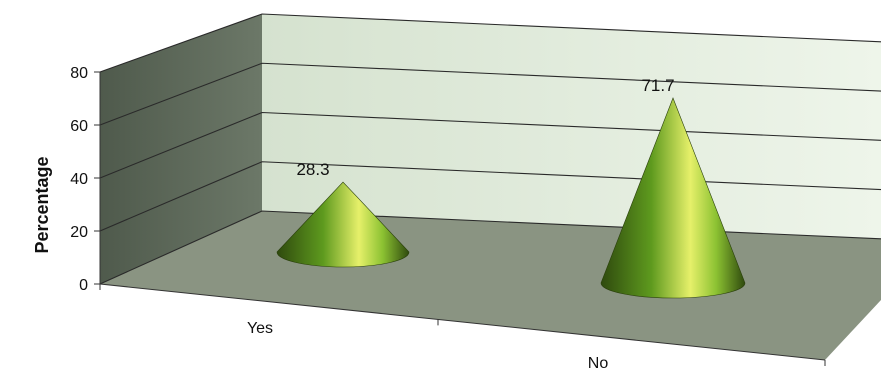 This screenshot has width=881, height=380. I want to click on y-axis-title: Percentage, so click(42, 204).